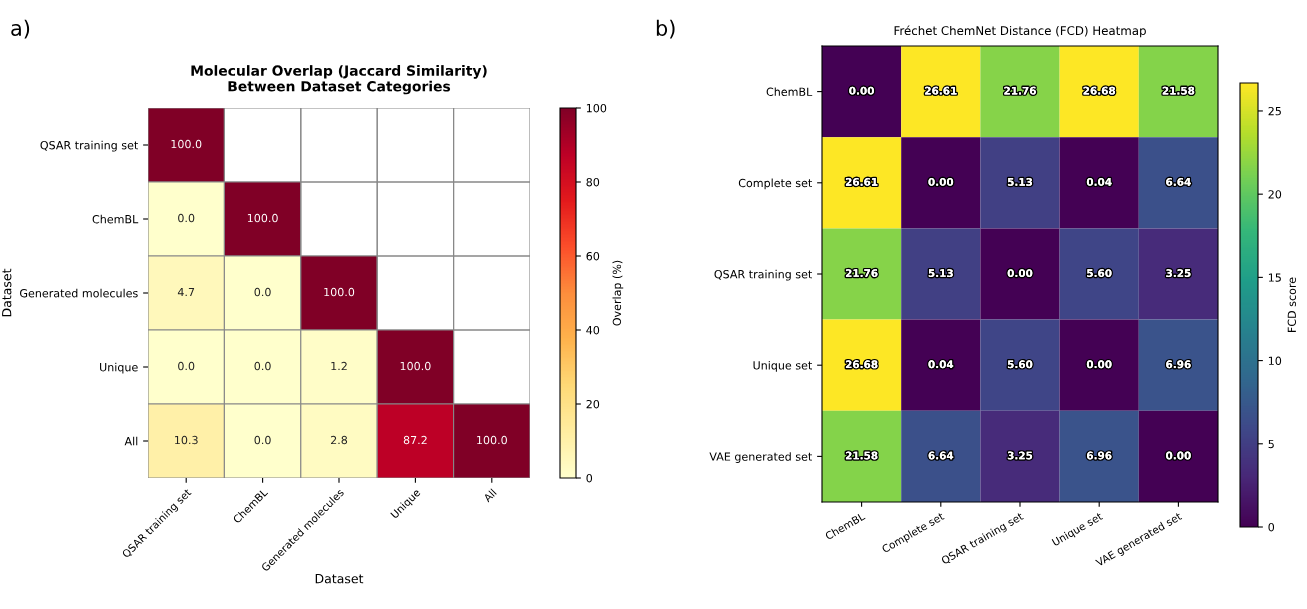 This screenshot has width=1307, height=609. I want to click on color-bar-title: FCD score, so click(1292, 304).